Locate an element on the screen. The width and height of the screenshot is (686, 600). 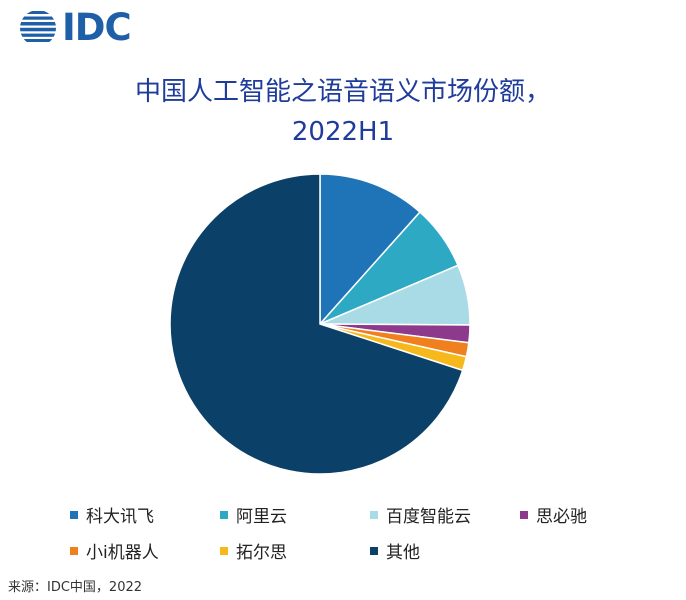
chart-title-line2: 2022H1 is located at coordinates (343, 132).